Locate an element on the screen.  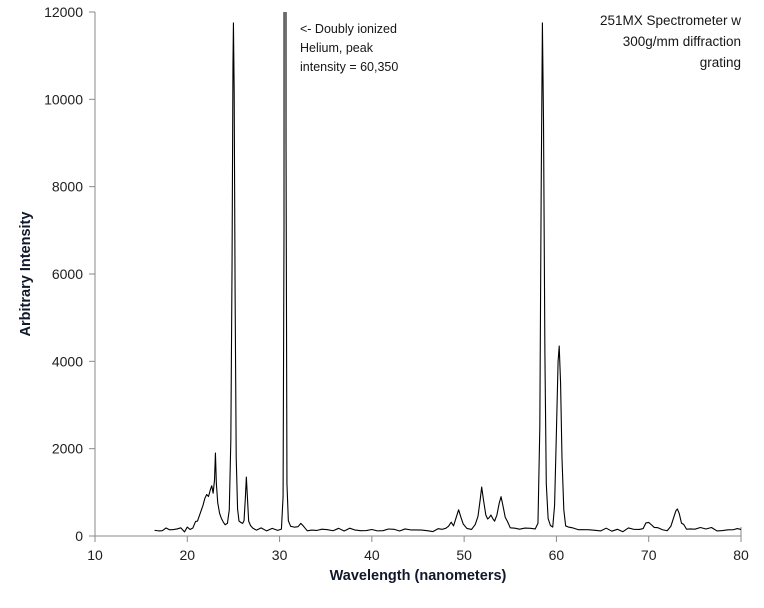
x-axis-title: Wavelength (nanometers) is located at coordinates (418, 576).